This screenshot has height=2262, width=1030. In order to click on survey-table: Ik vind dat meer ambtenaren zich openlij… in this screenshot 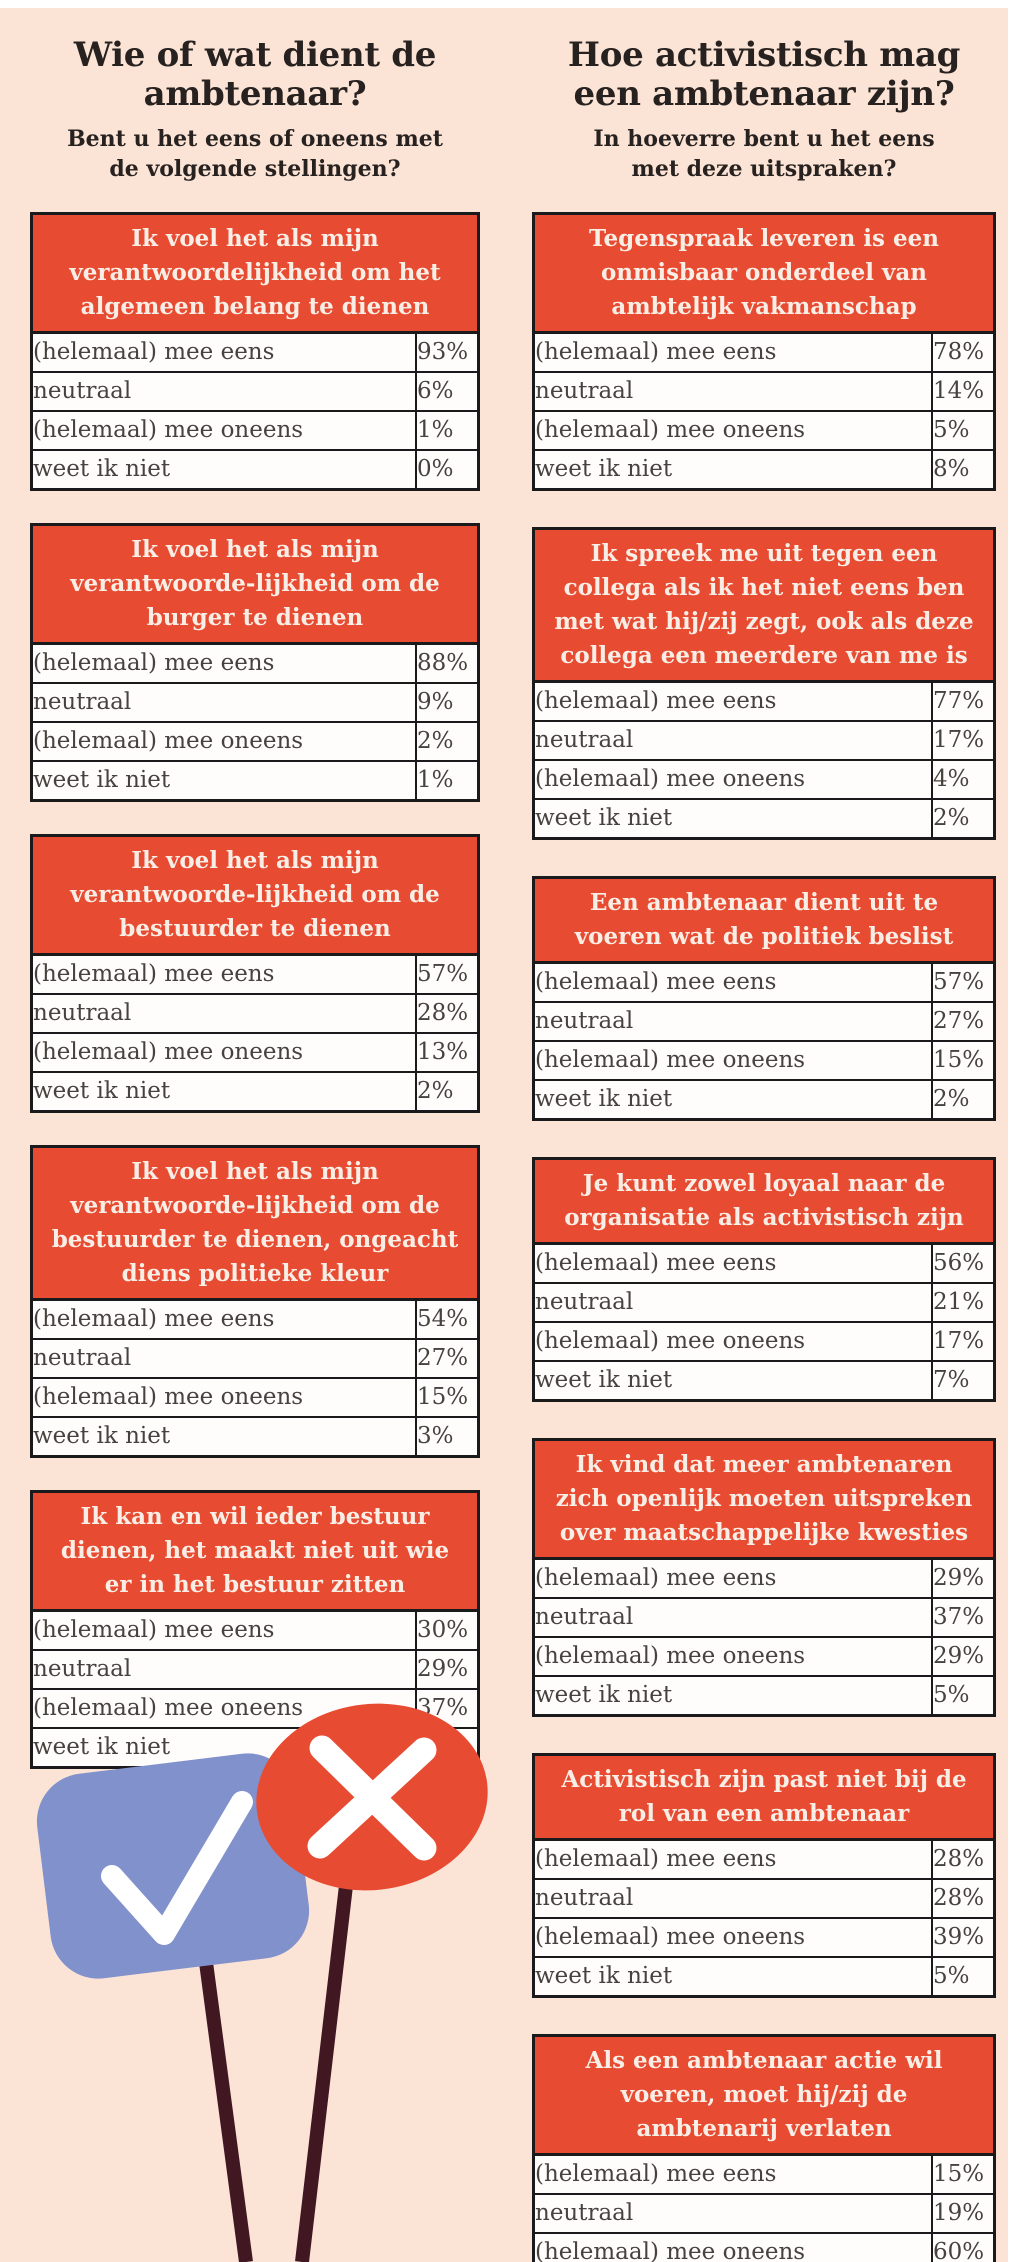, I will do `click(764, 1577)`.